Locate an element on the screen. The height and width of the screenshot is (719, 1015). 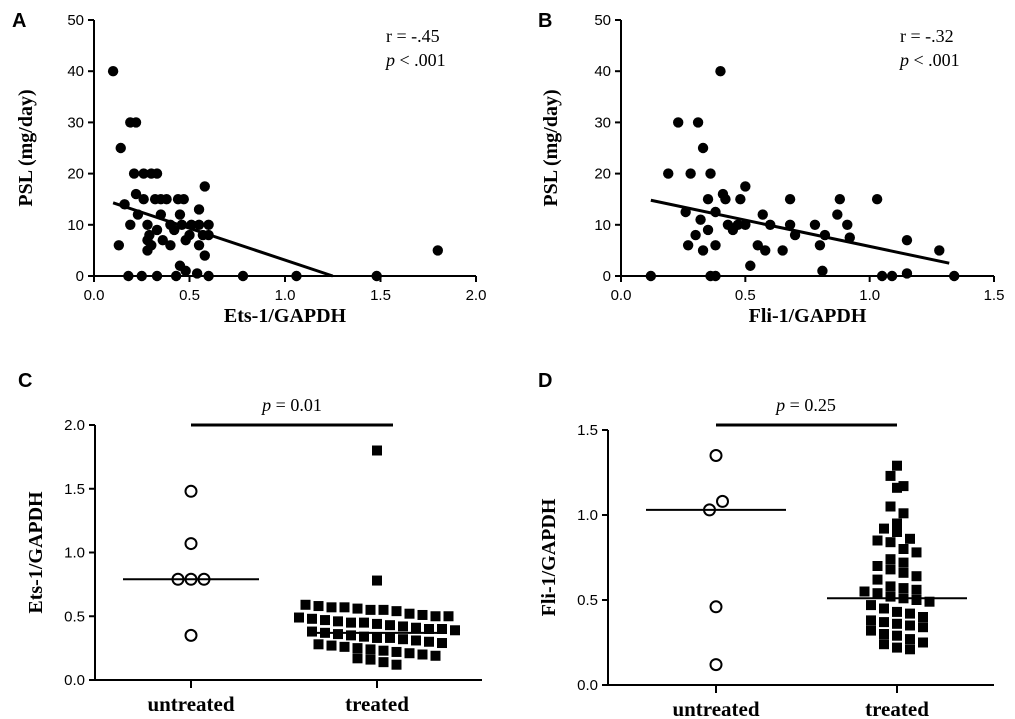
p-value: p = 0.01 is located at coordinates (291, 405).